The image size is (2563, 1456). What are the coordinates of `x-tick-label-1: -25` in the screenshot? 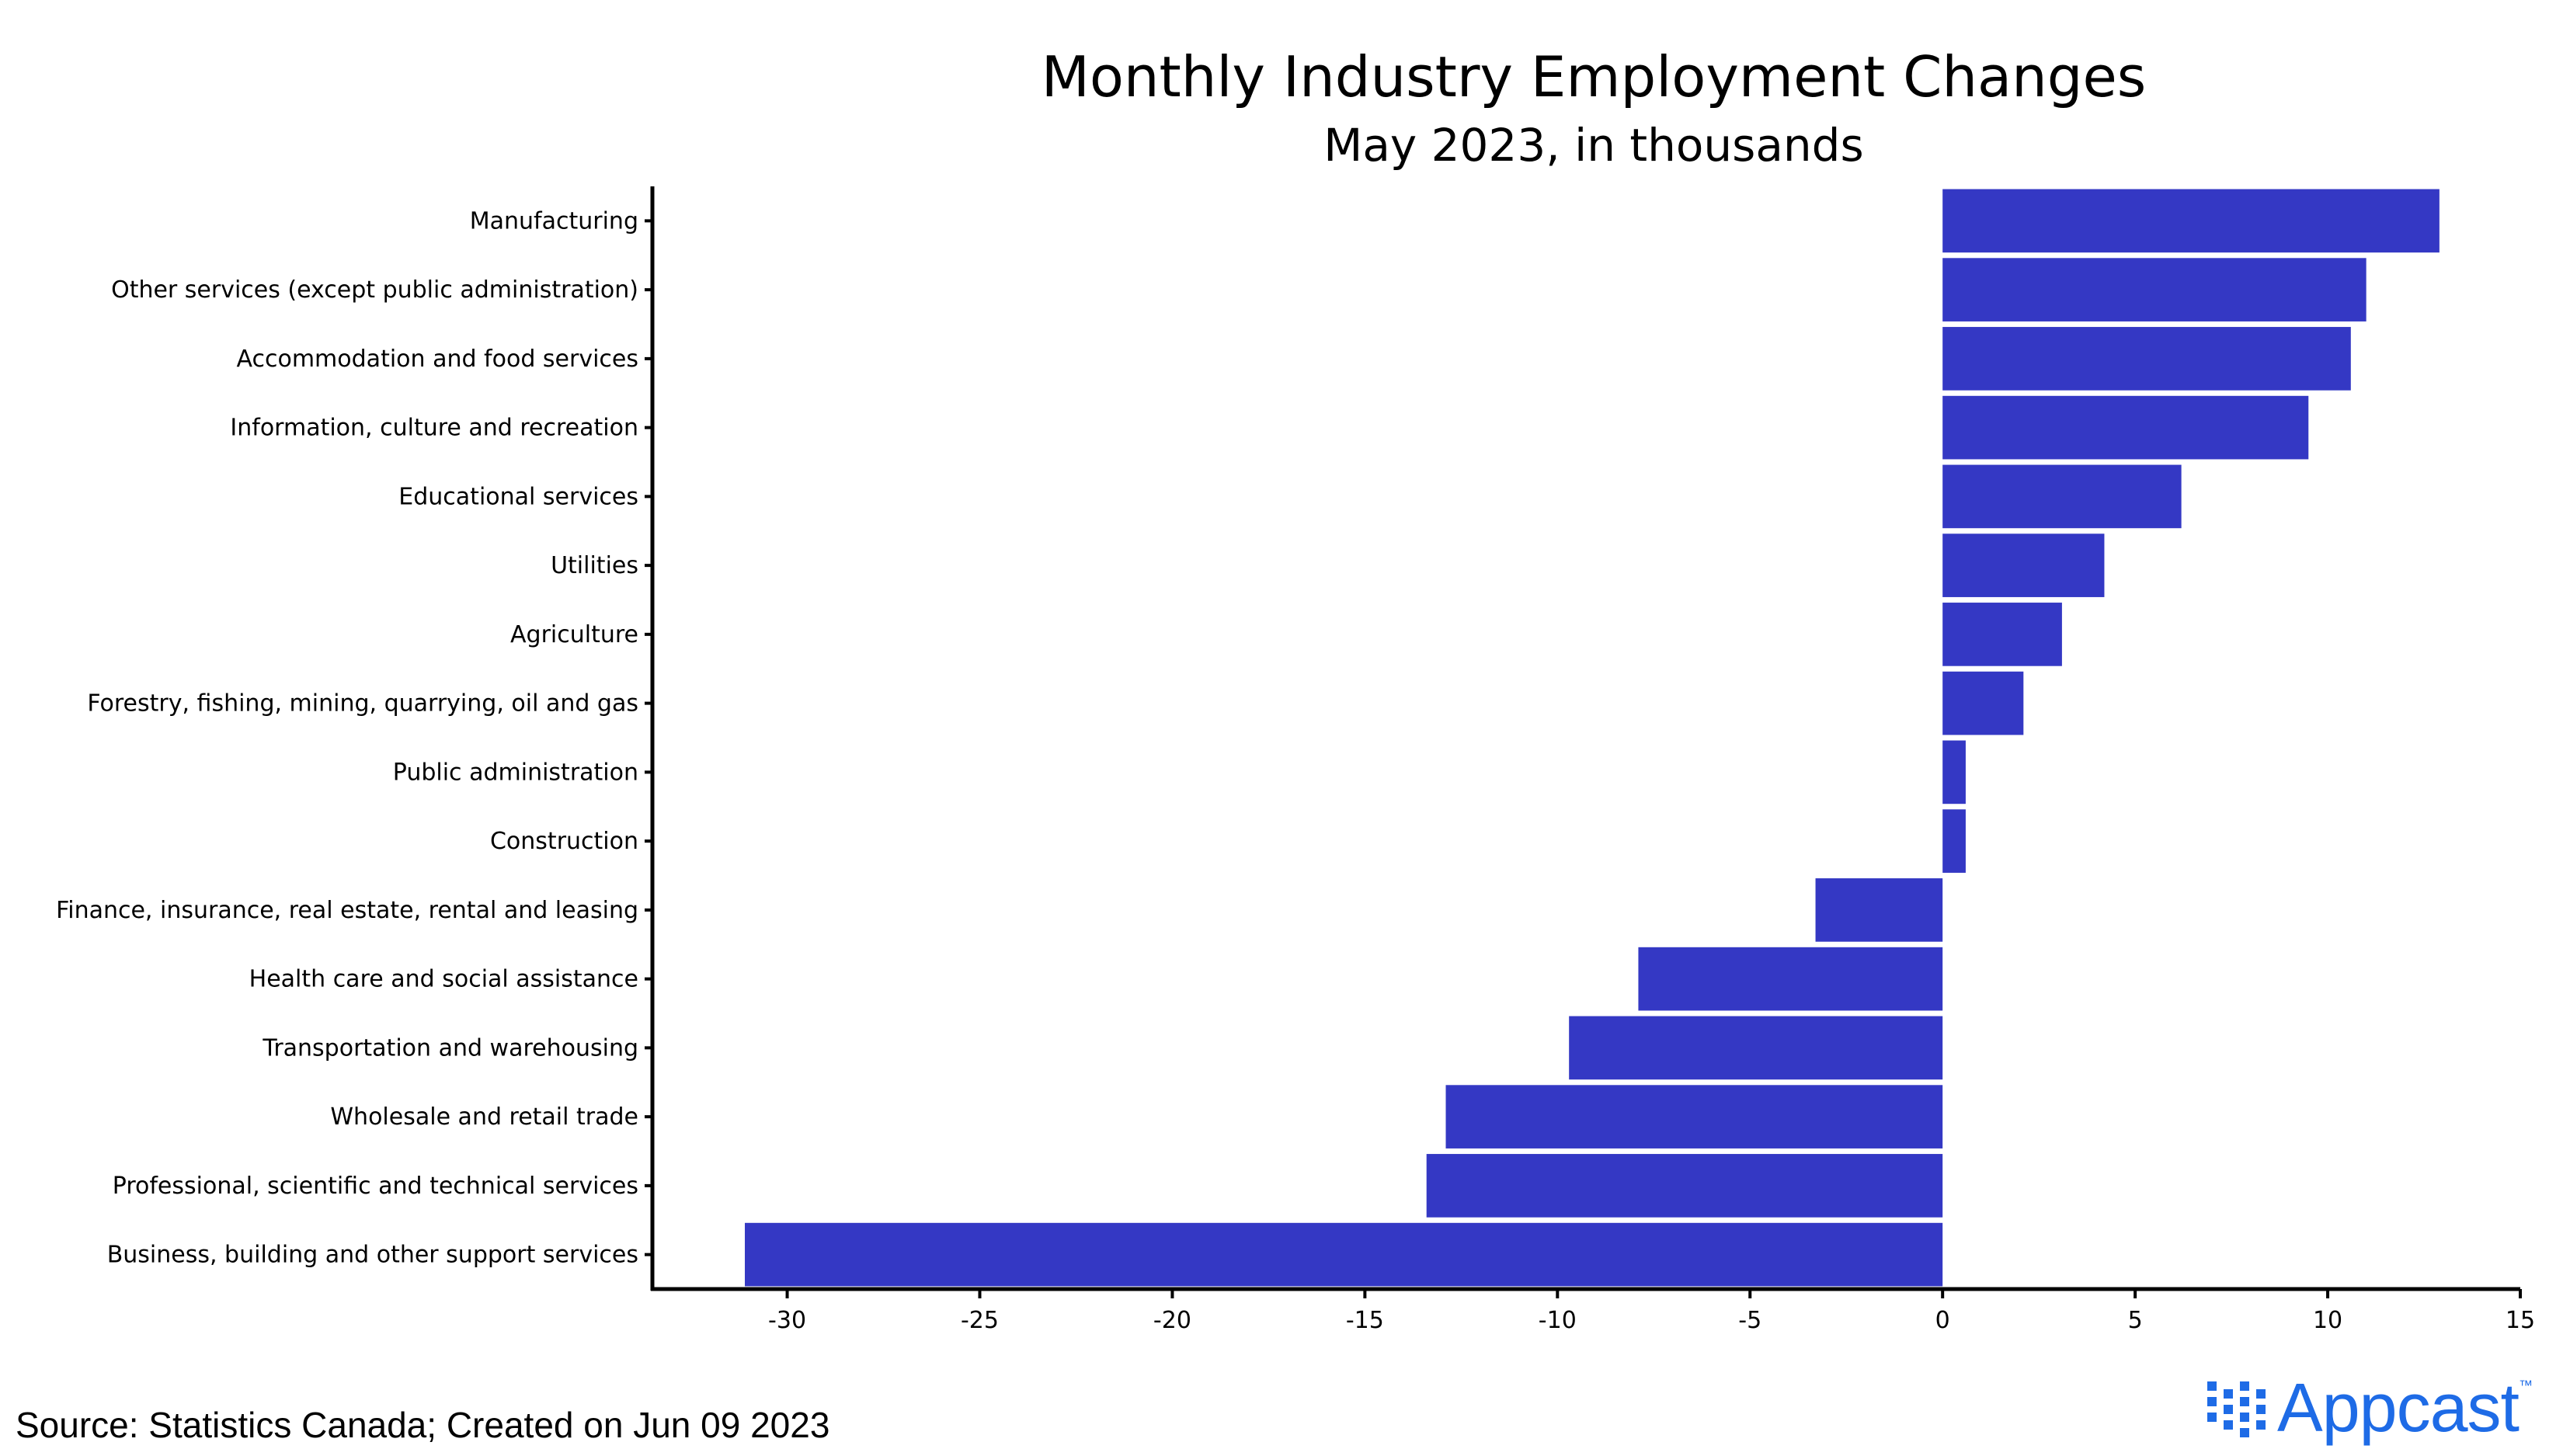 It's located at (980, 1320).